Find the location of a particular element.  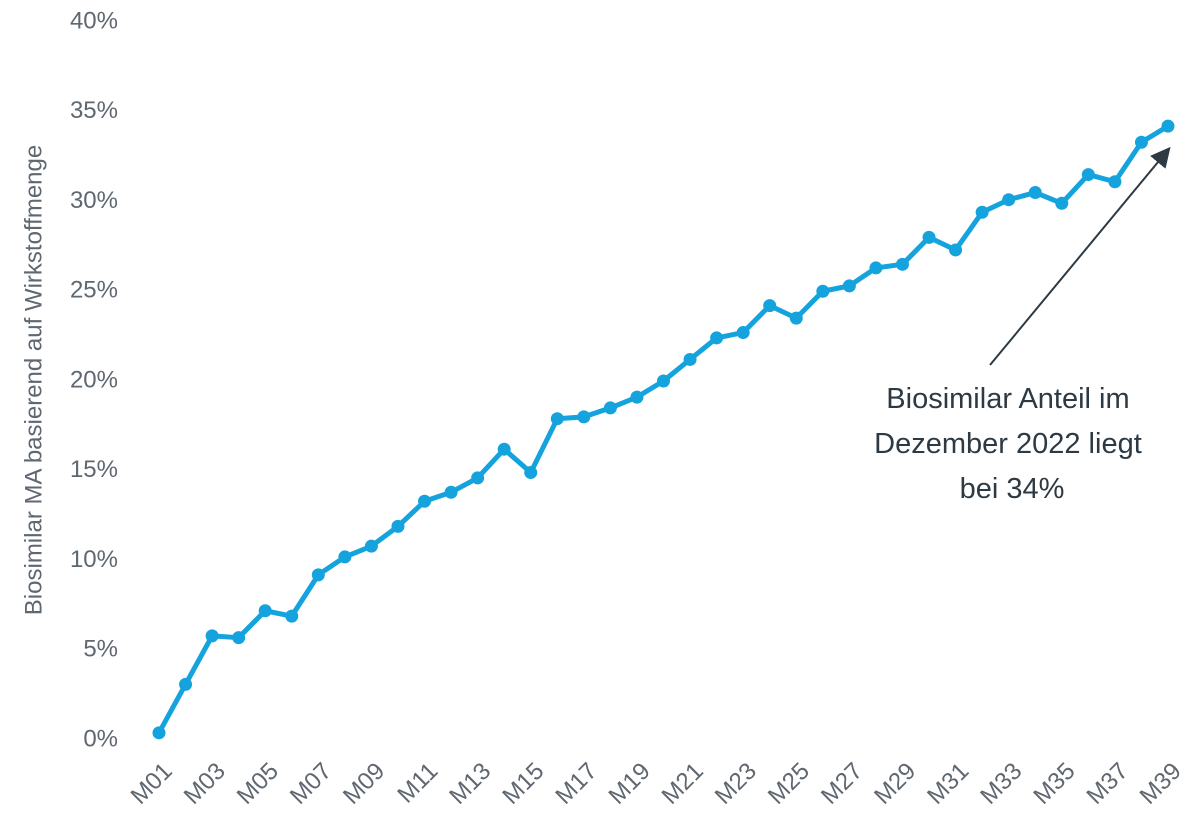

x-tick-label: M33 is located at coordinates (1001, 784).